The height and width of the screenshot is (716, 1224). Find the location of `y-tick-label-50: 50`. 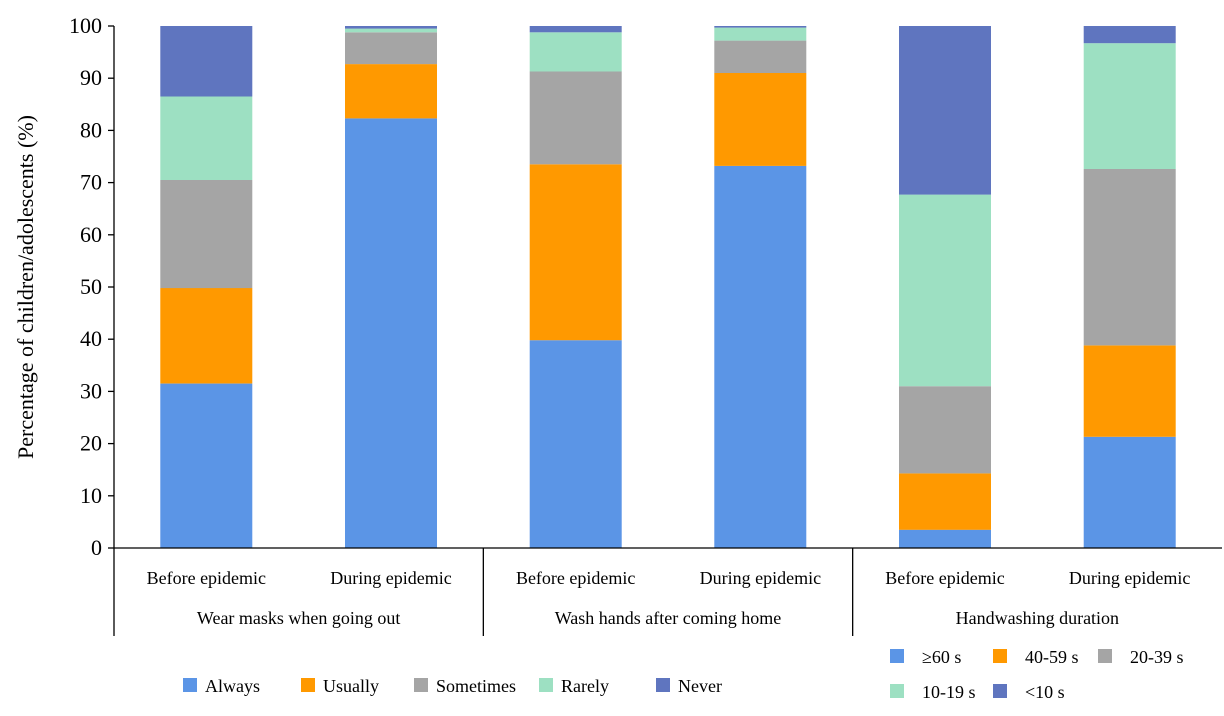

y-tick-label-50: 50 is located at coordinates (91, 286).